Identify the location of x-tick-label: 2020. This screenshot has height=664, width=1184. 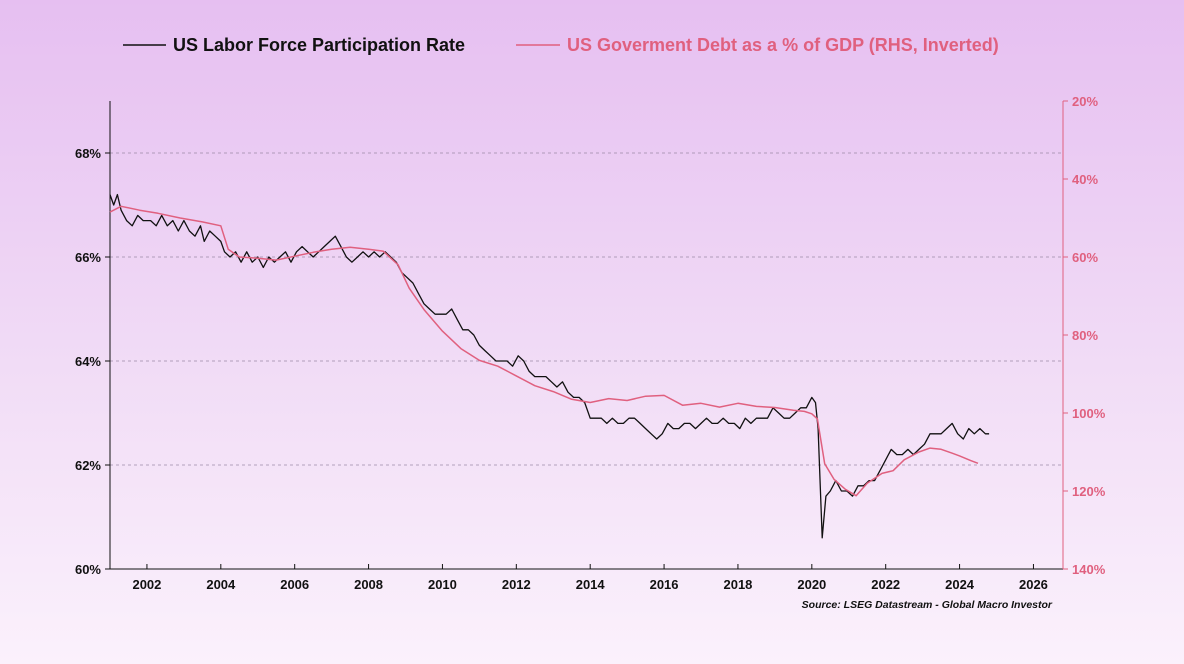
(811, 584).